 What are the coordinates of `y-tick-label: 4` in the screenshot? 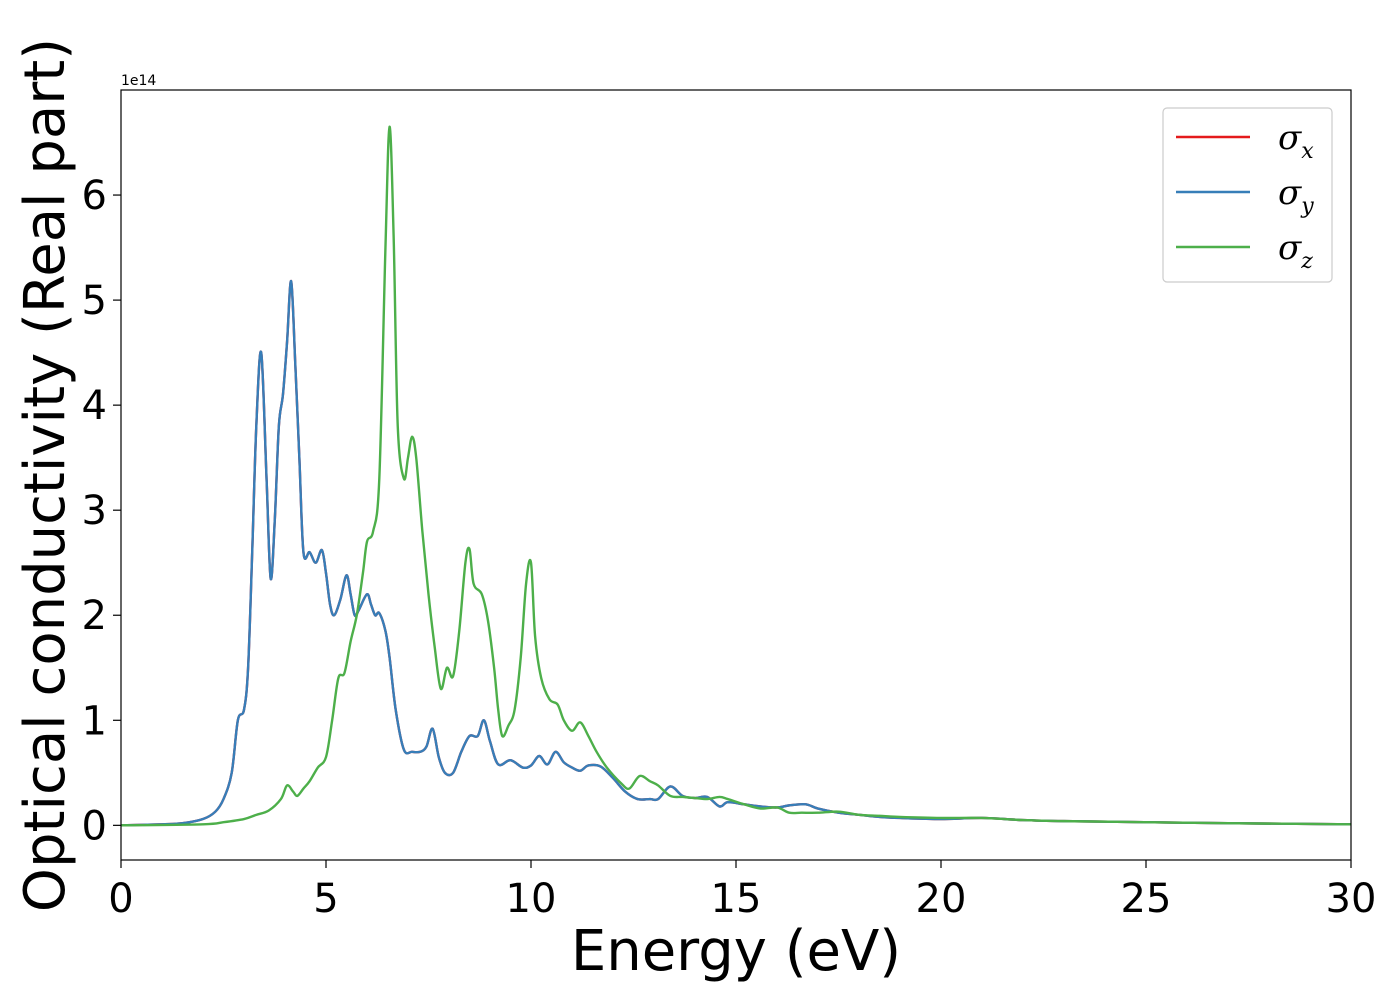 It's located at (94, 406).